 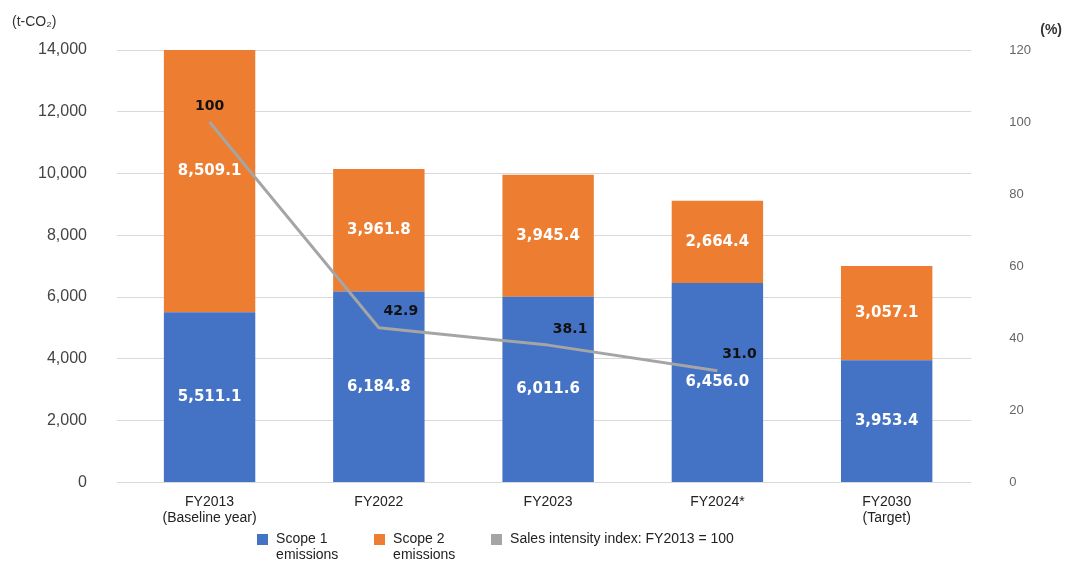 I want to click on data-label: 100, so click(x=209, y=104).